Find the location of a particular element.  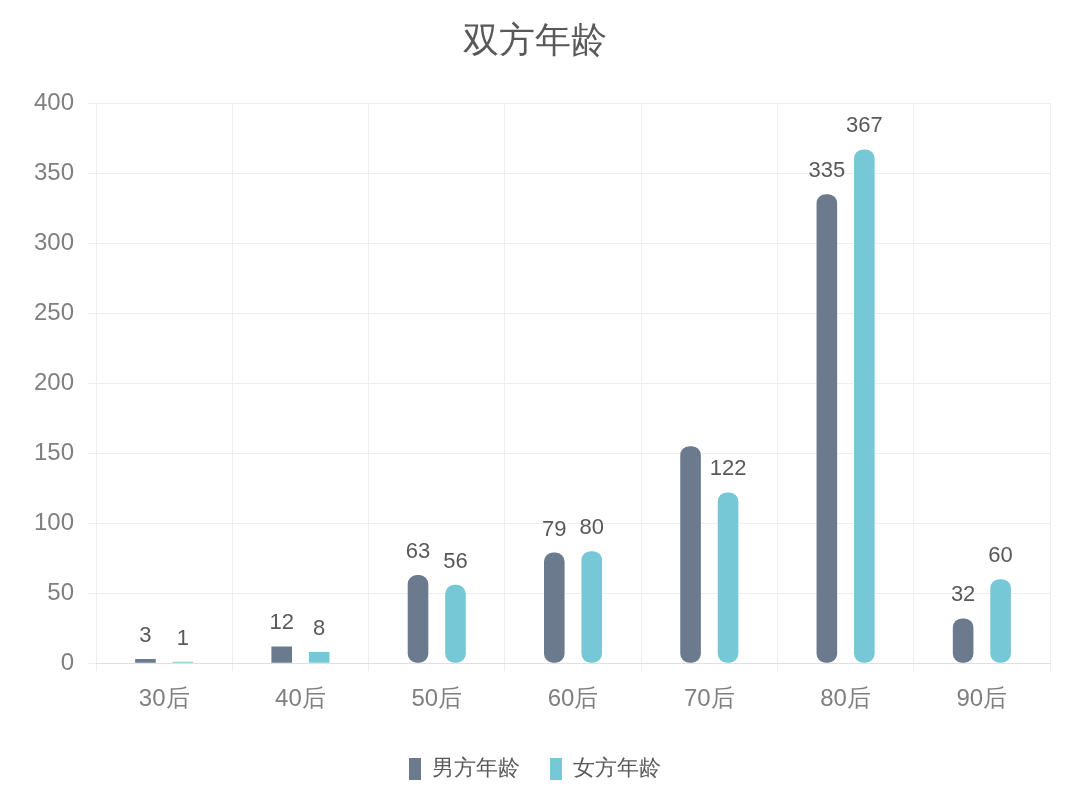

y-tick-label: 400 is located at coordinates (54, 101).